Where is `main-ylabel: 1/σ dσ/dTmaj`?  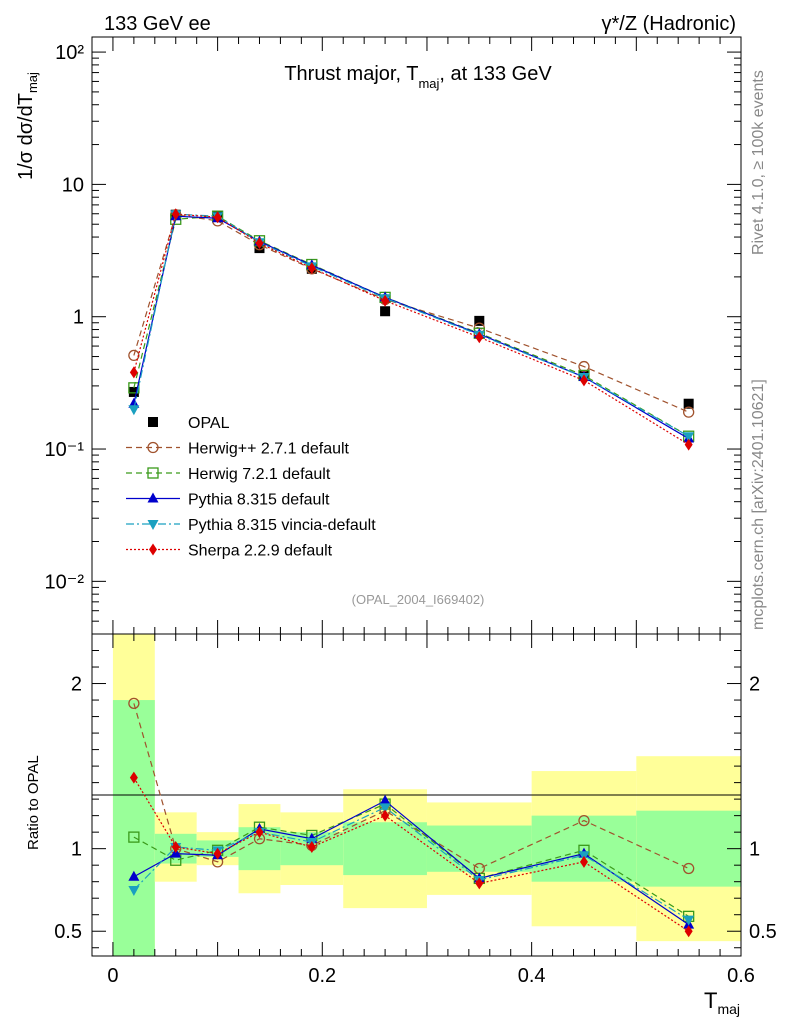 main-ylabel: 1/σ dσ/dTmaj is located at coordinates (27, 126).